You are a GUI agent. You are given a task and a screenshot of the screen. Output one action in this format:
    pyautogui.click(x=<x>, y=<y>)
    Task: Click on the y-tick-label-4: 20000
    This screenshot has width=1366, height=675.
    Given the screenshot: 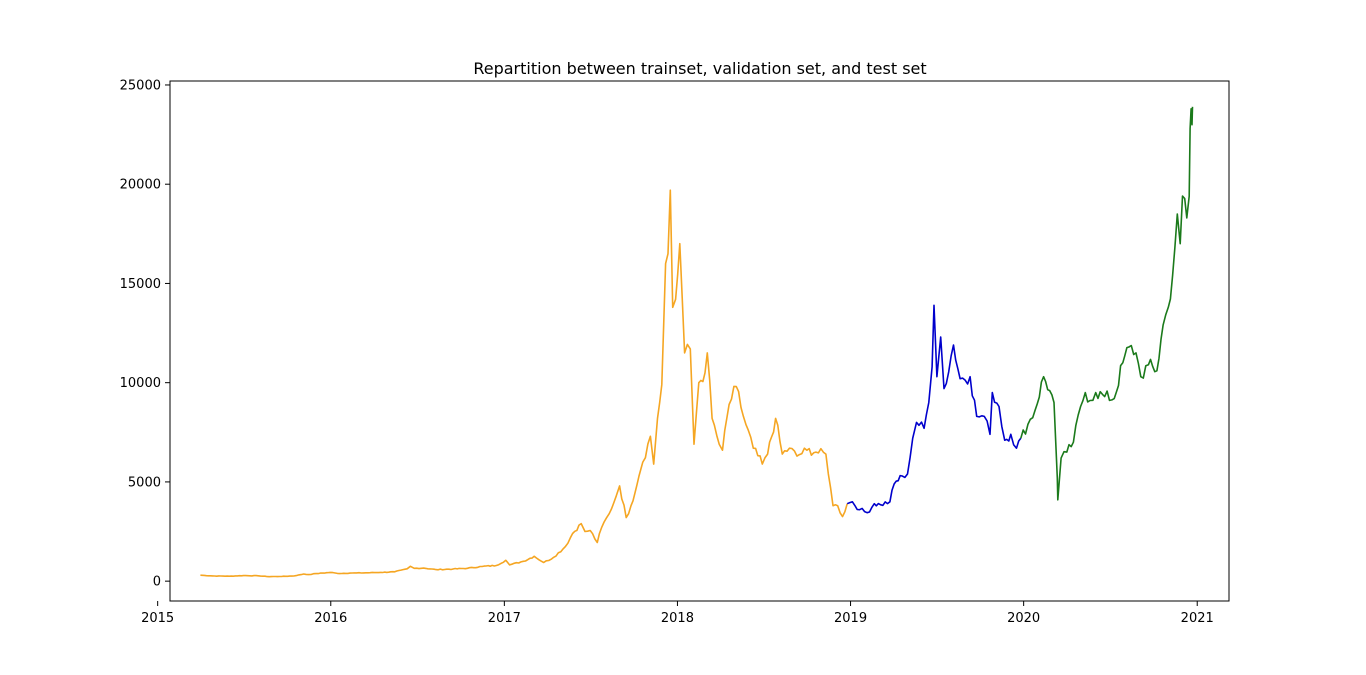 What is the action you would take?
    pyautogui.click(x=140, y=185)
    